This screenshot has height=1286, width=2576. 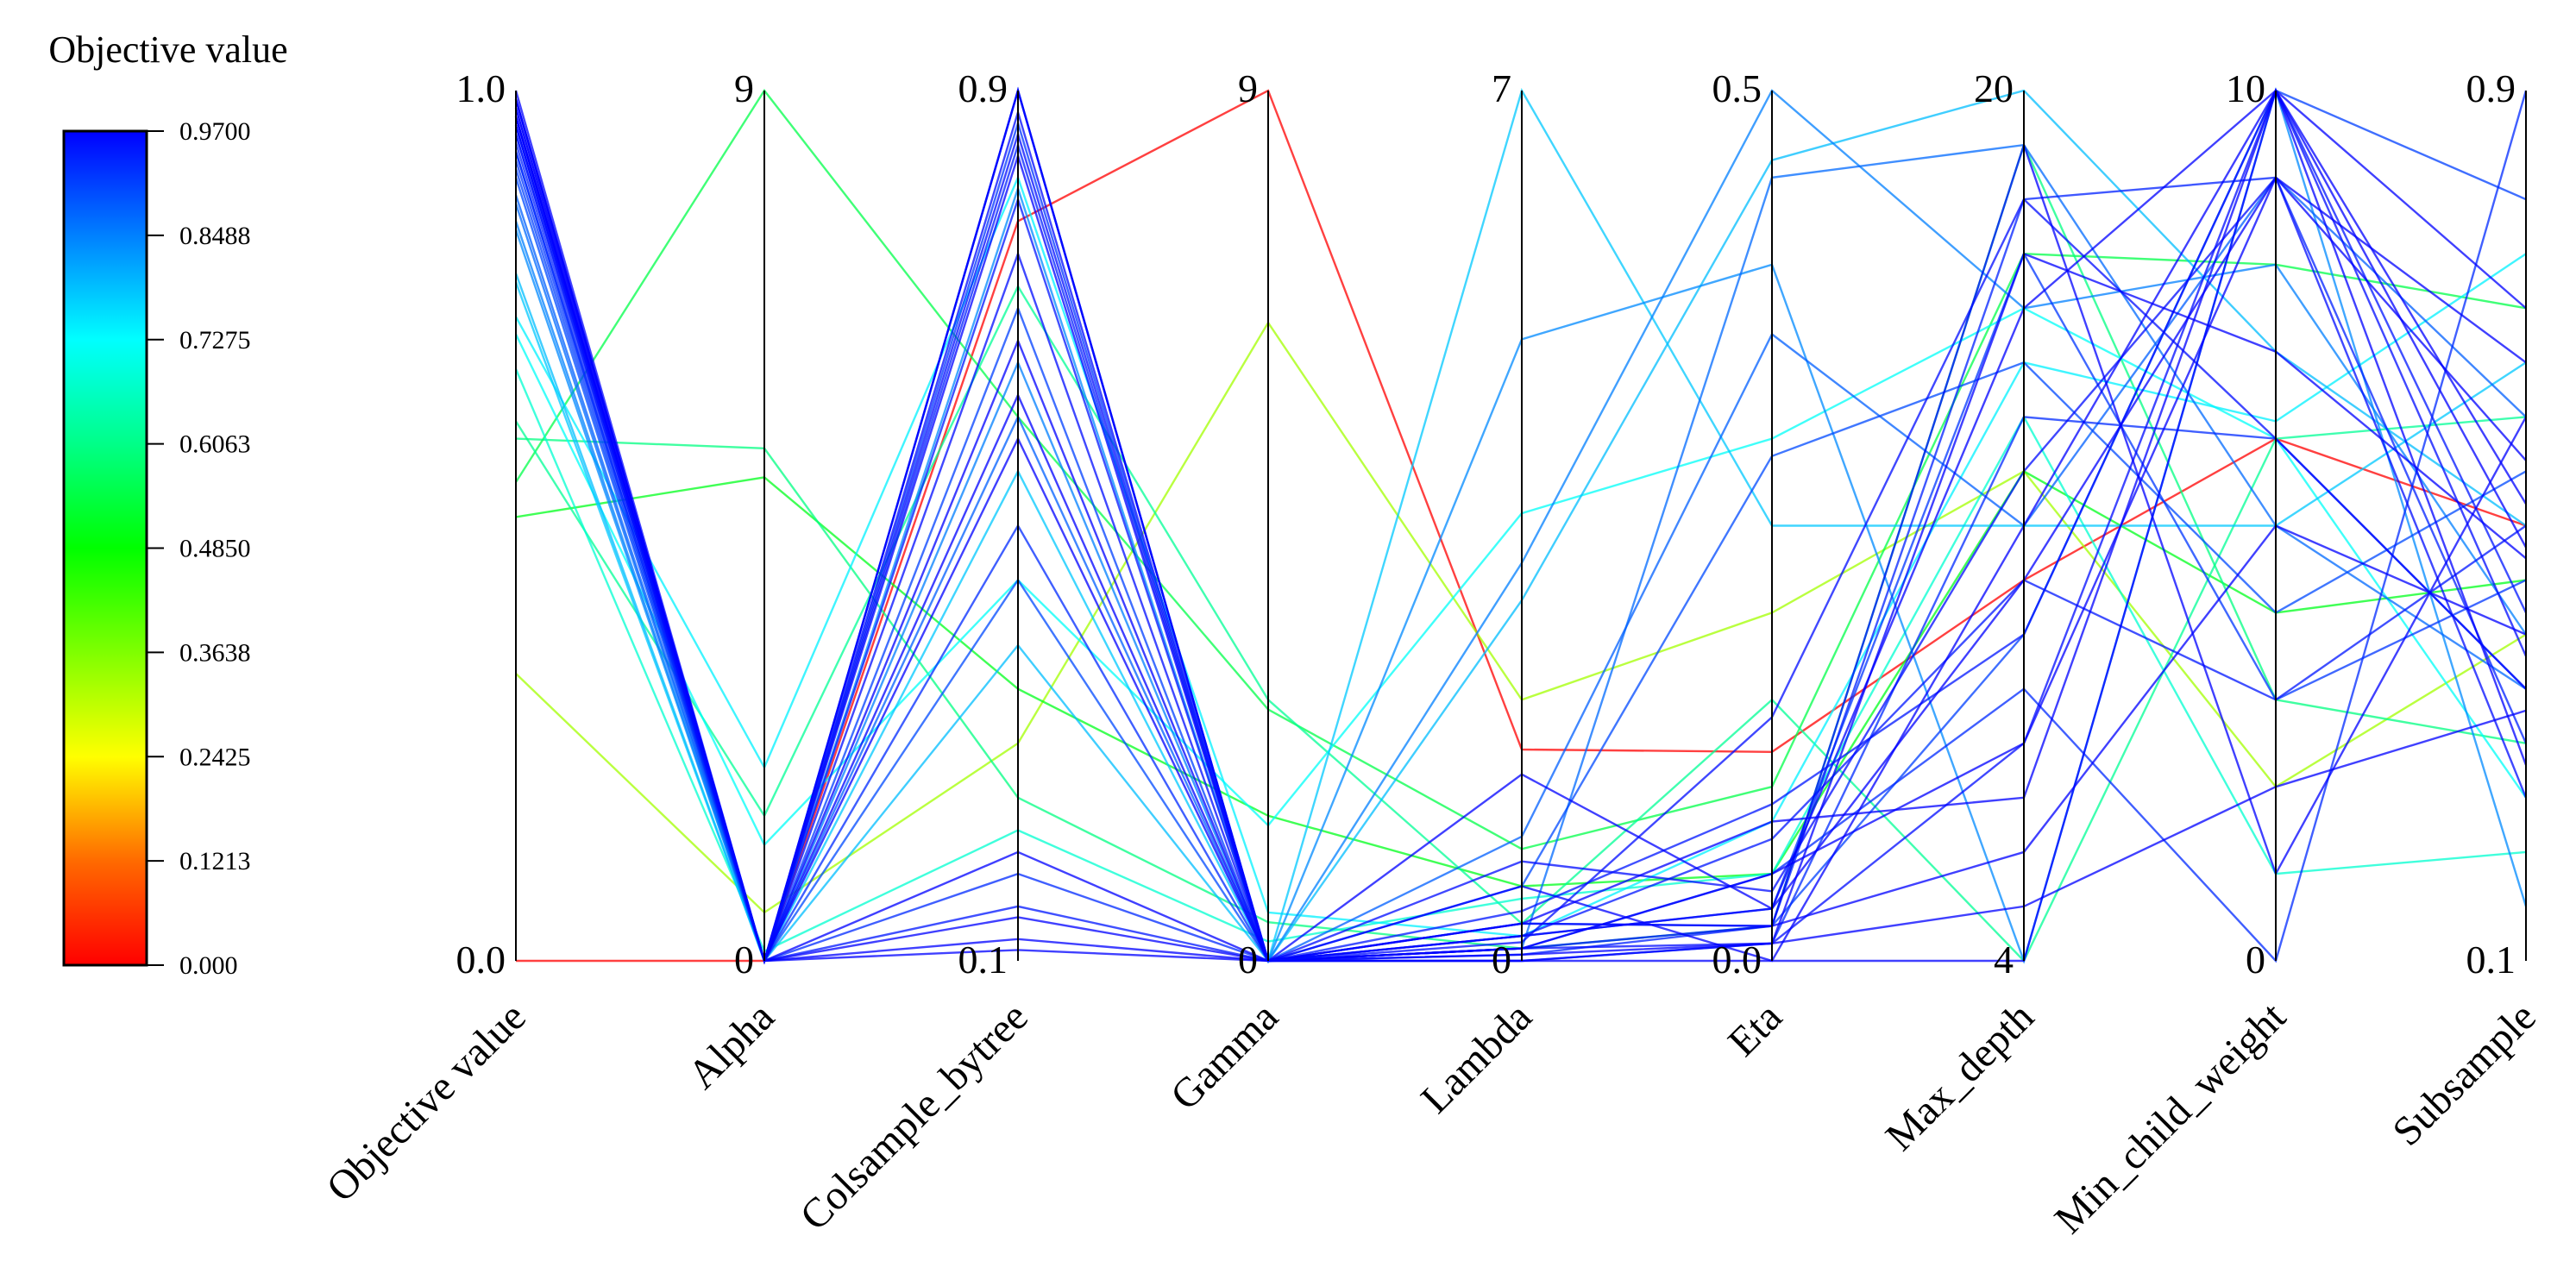 I want to click on colorbar-tick-label: 0.3638, so click(x=215, y=652).